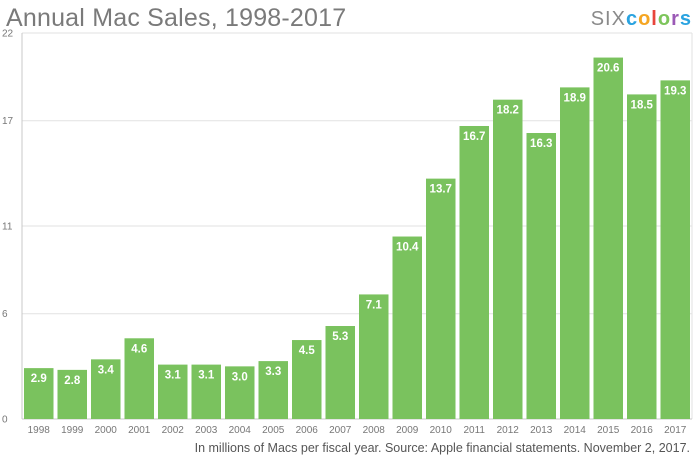  I want to click on y-tick-label: 6, so click(5, 314).